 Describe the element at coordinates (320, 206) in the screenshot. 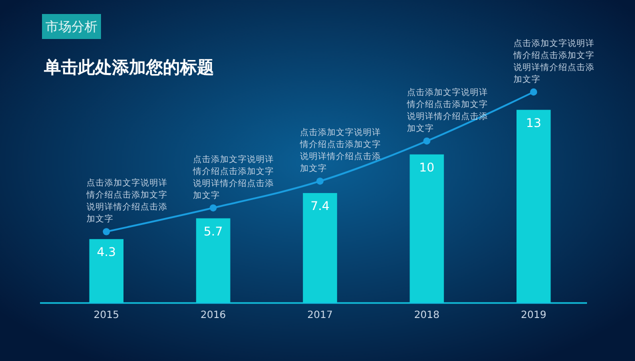

I see `data-label: 7.4` at that location.